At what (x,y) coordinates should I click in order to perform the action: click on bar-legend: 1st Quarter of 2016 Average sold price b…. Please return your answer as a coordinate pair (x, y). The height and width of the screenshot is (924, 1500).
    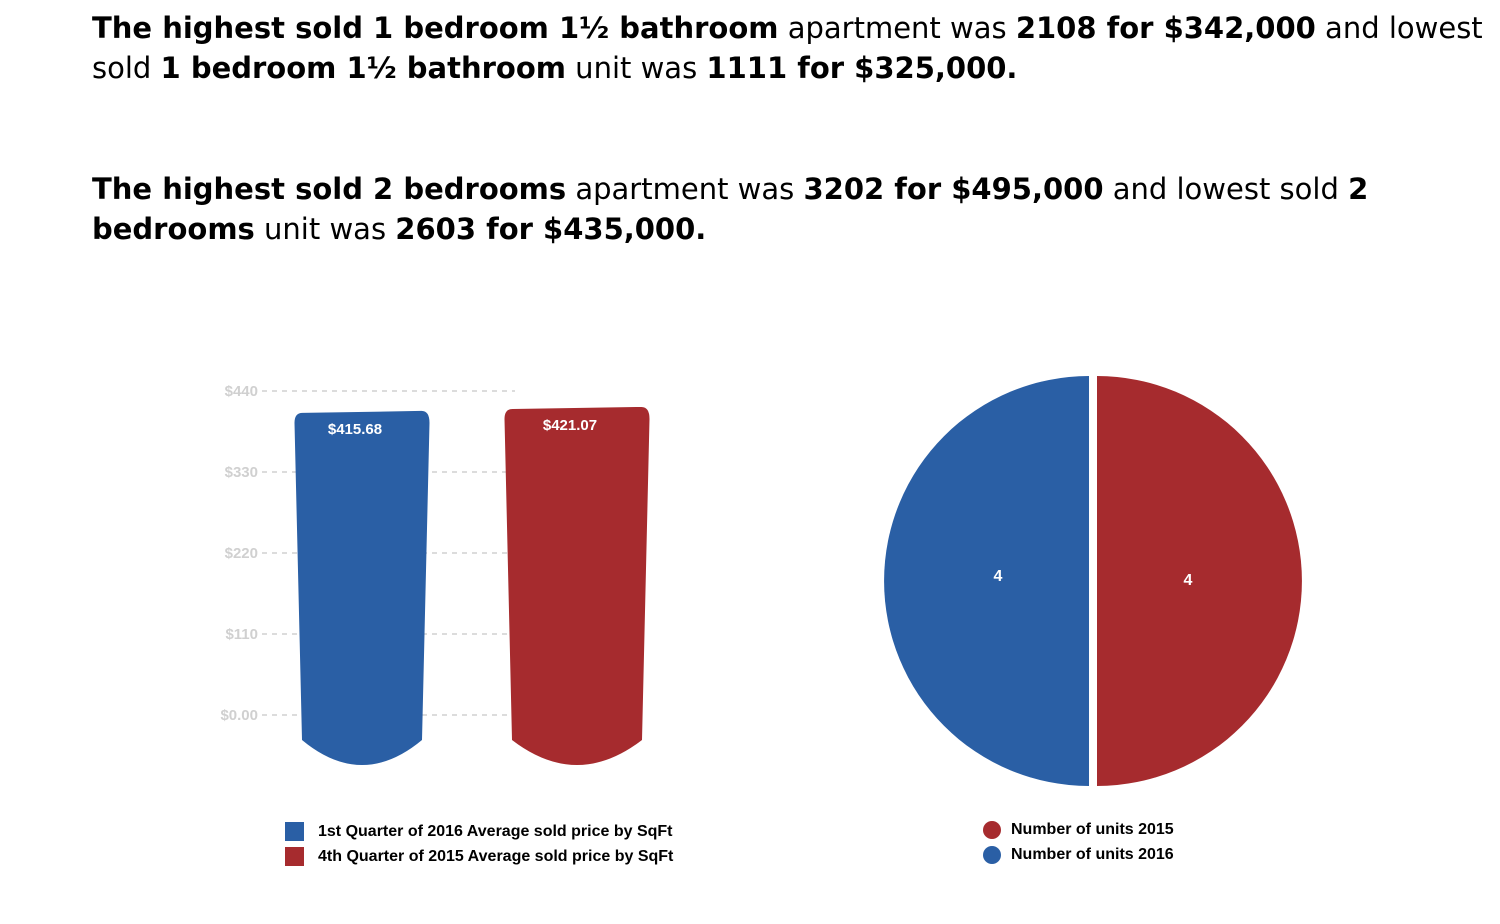
    Looking at the image, I should click on (479, 844).